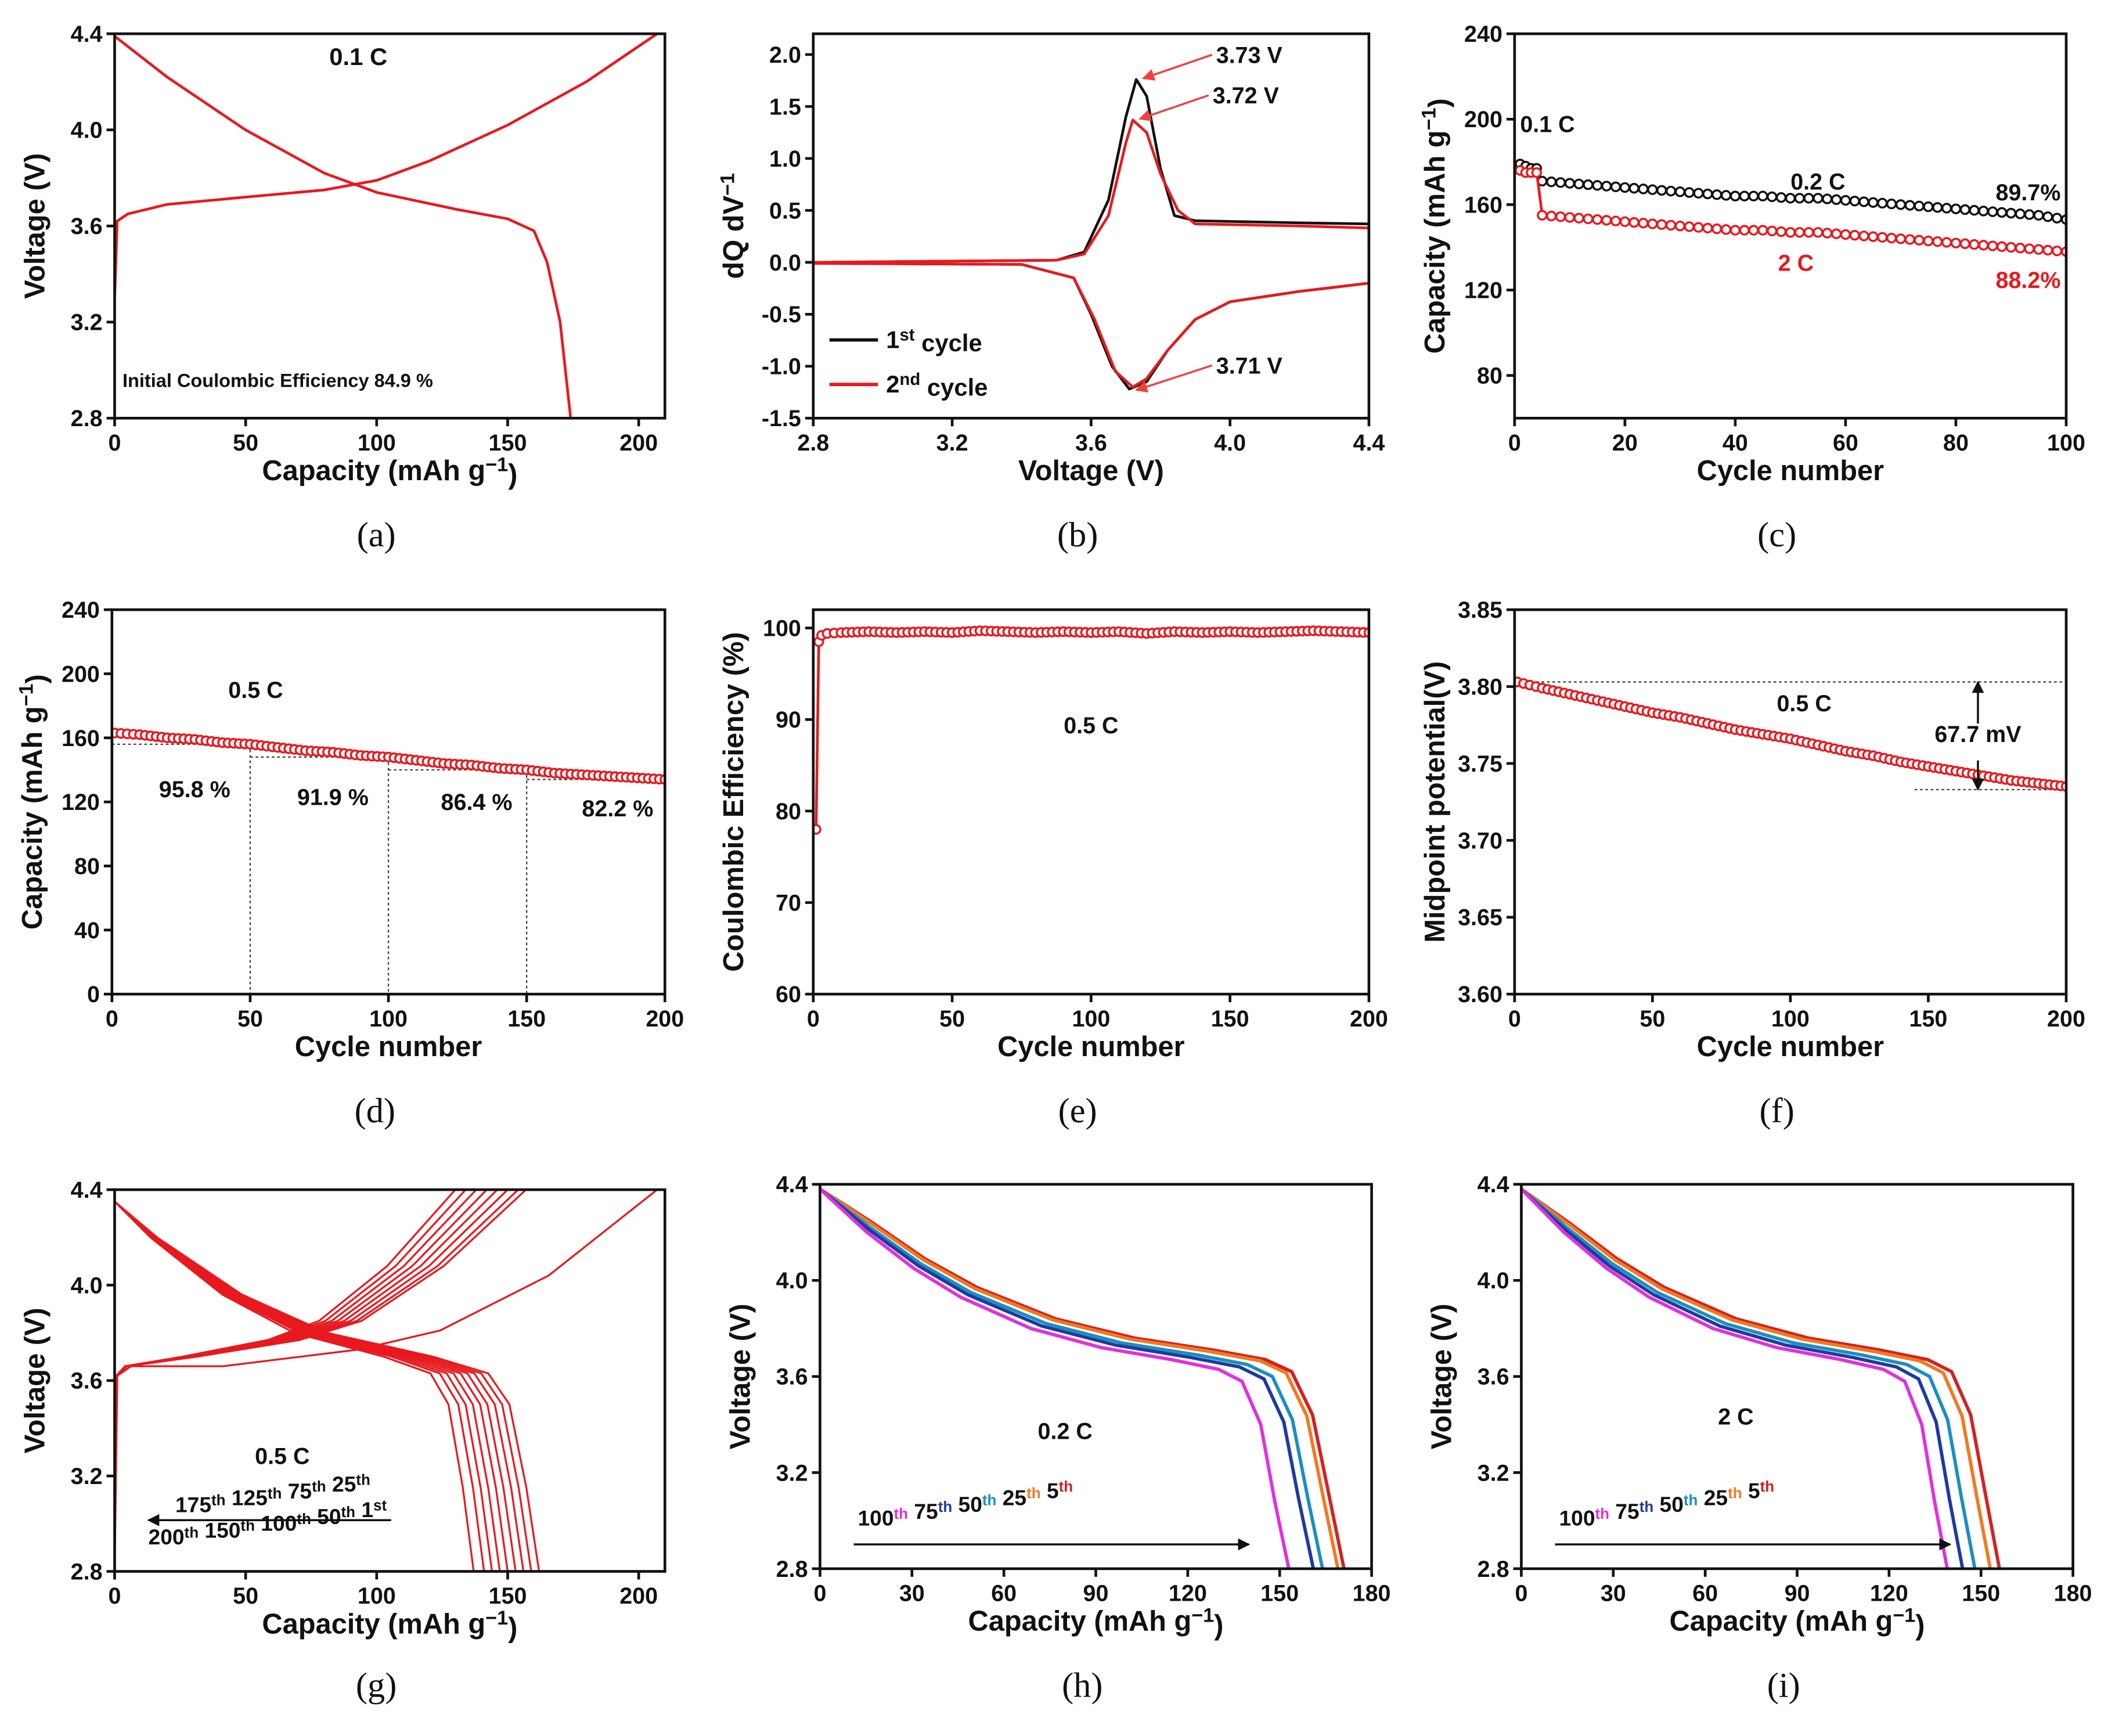  What do you see at coordinates (788, 903) in the screenshot?
I see `y-tick-label: 70` at bounding box center [788, 903].